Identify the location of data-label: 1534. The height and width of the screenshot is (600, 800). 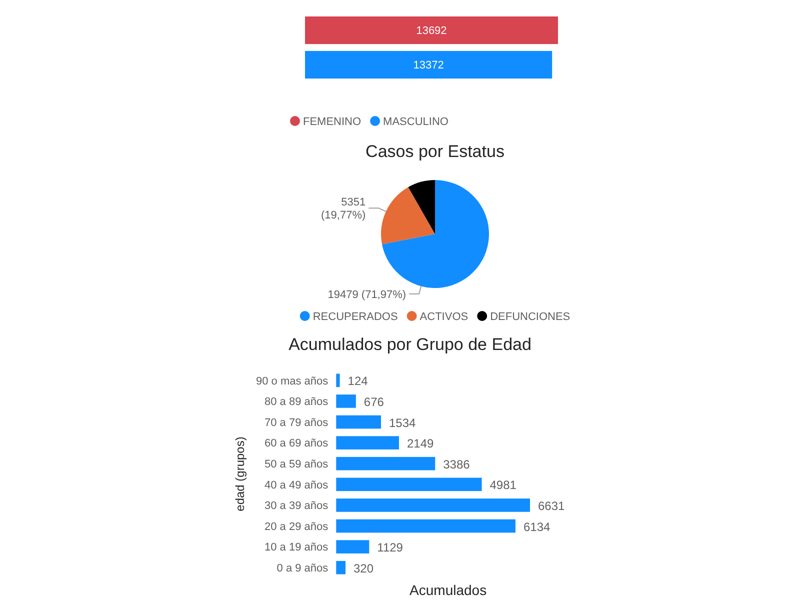
(402, 423).